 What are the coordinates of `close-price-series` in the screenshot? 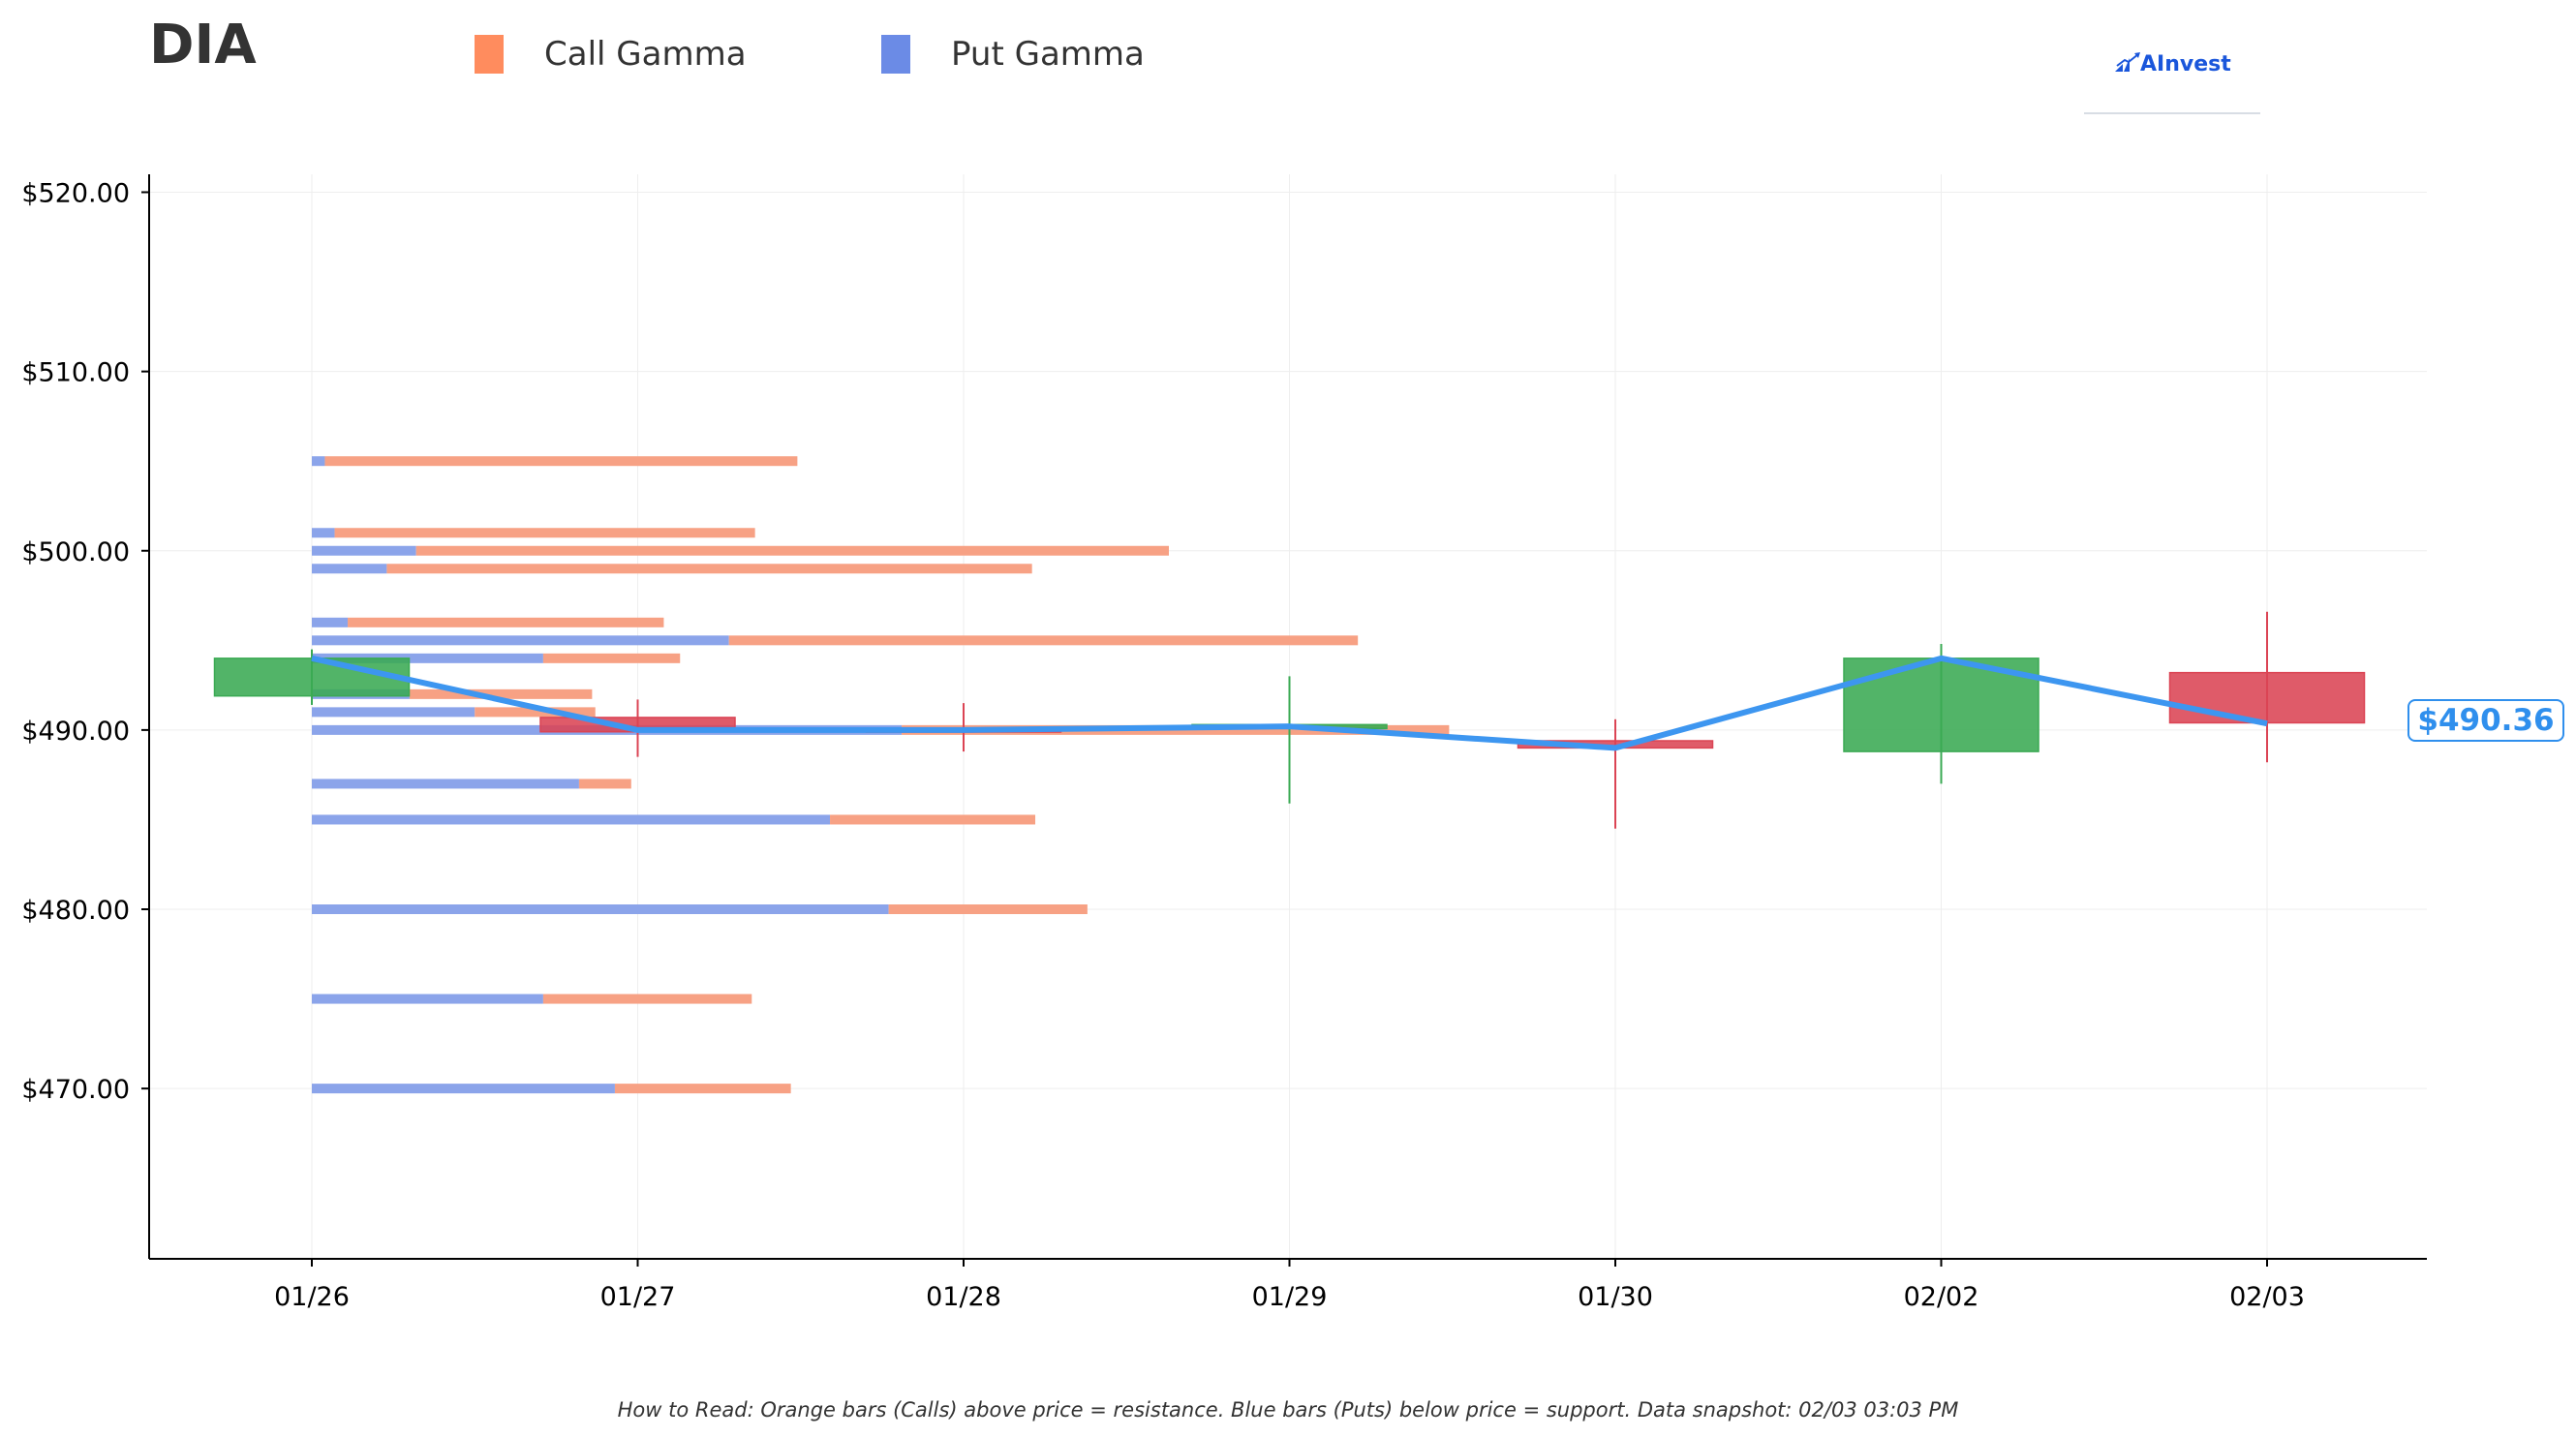 It's located at (1289, 703).